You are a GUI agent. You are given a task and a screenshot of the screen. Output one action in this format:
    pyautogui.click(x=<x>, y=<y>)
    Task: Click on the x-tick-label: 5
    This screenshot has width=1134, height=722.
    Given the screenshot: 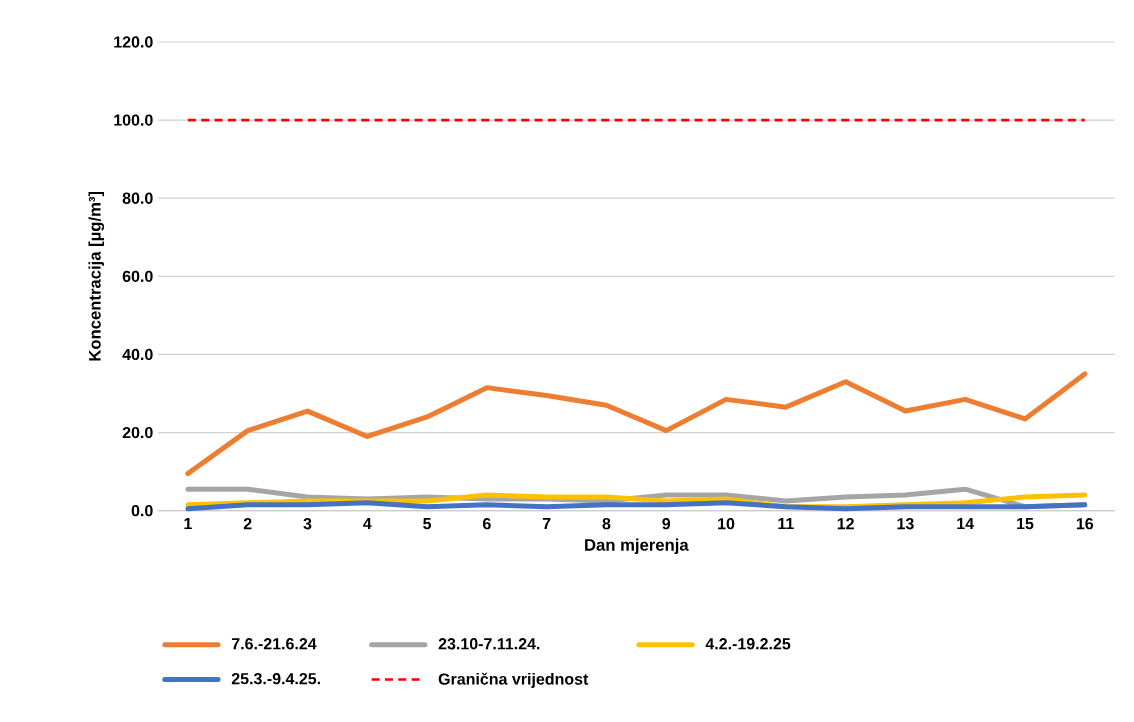 What is the action you would take?
    pyautogui.click(x=427, y=524)
    